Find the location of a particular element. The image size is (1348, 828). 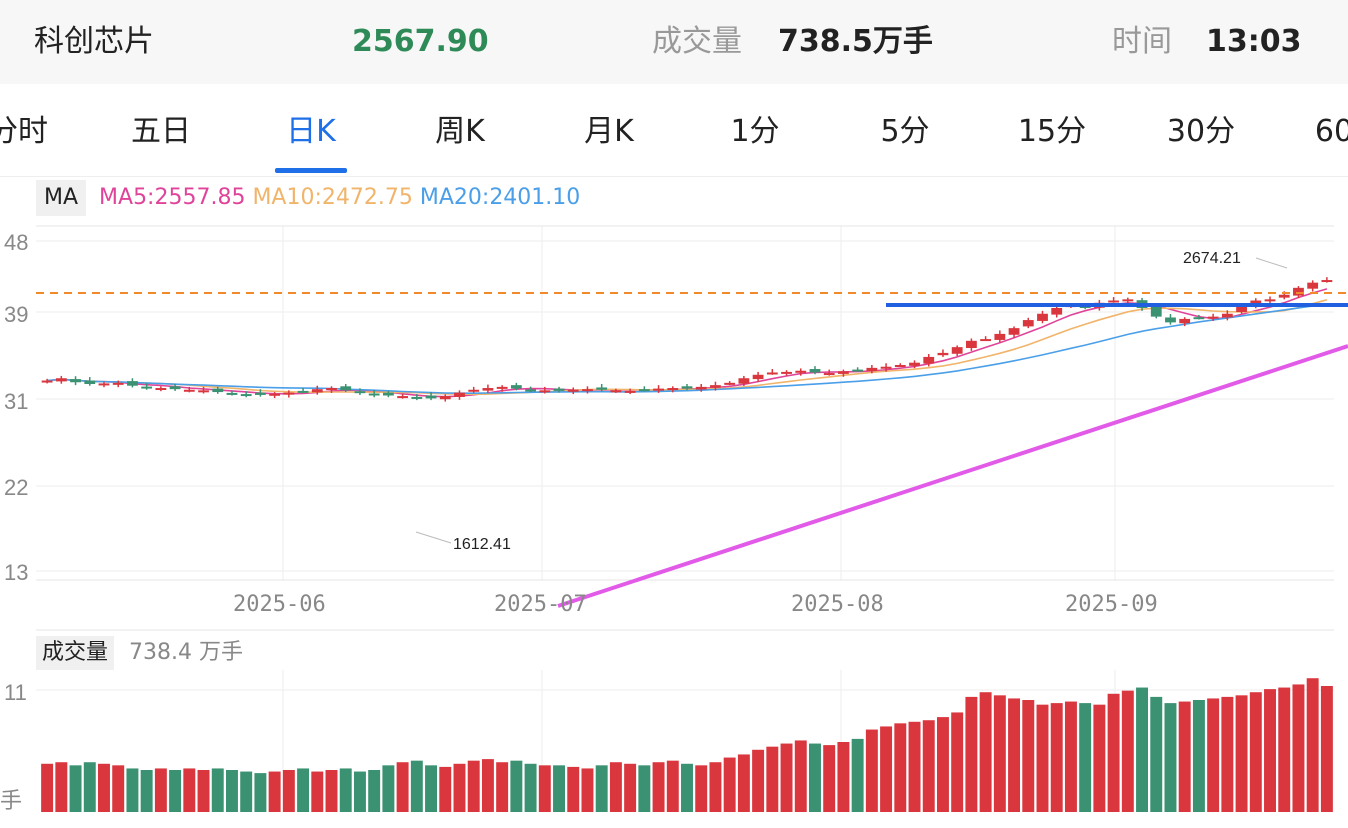

ma20-line is located at coordinates (687, 348).